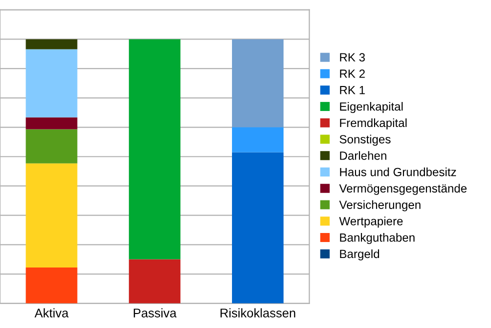 The height and width of the screenshot is (328, 491). What do you see at coordinates (360, 254) in the screenshot?
I see `legend-label: Bargeld` at bounding box center [360, 254].